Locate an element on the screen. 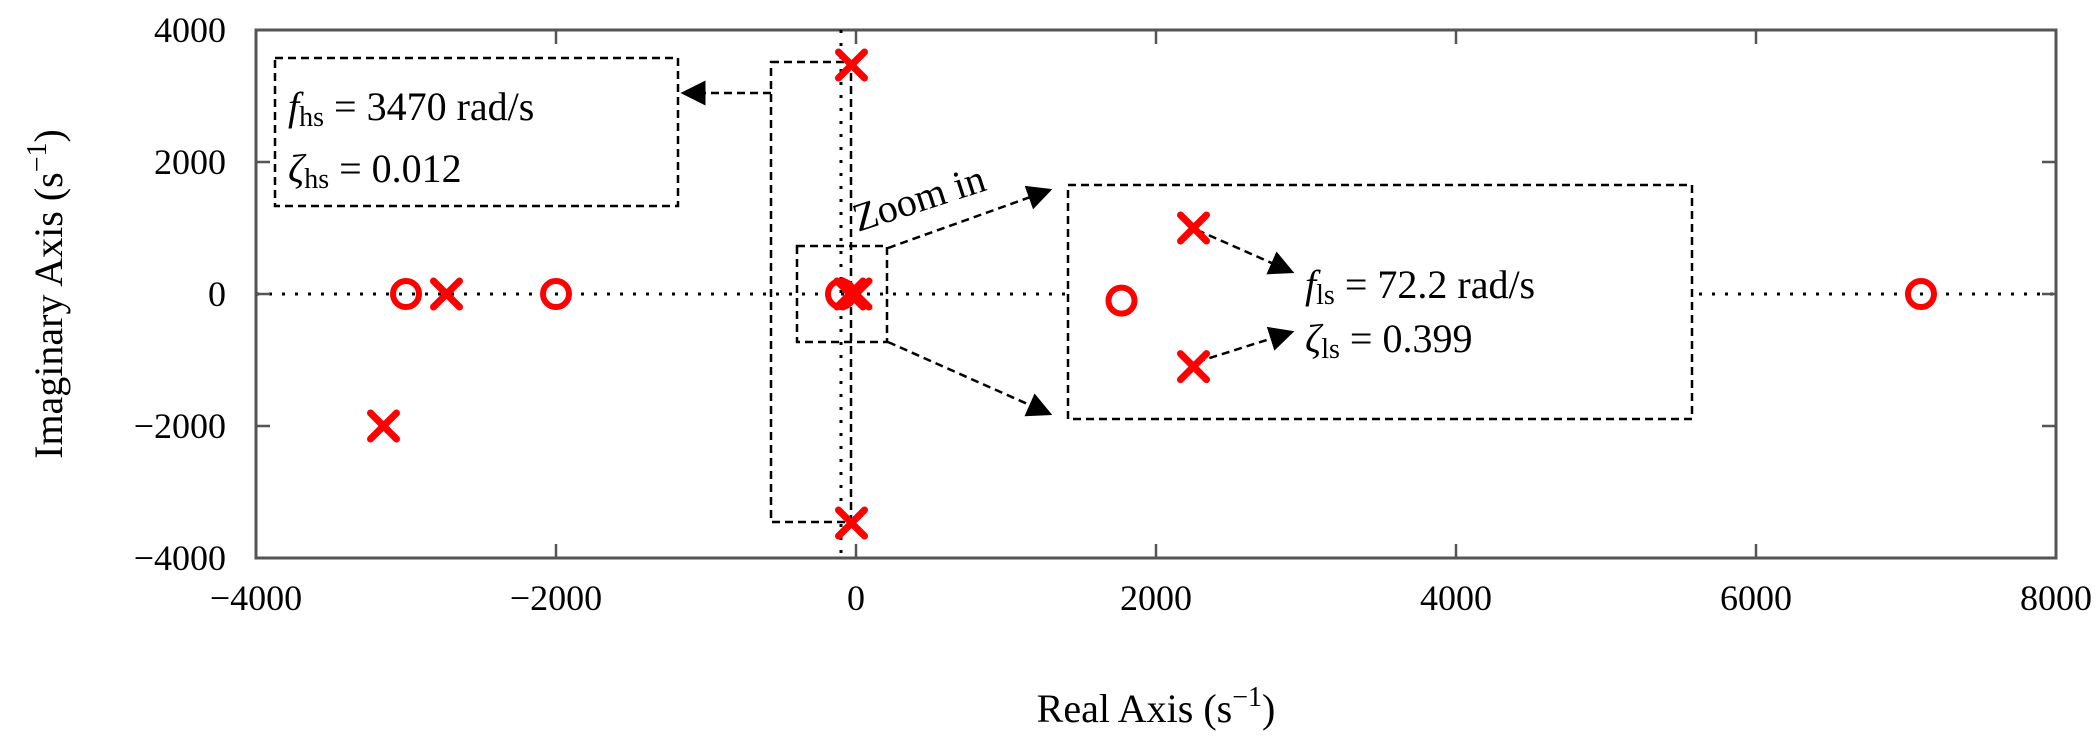 The image size is (2098, 754). ls-arrow-upper is located at coordinates (1245, 251).